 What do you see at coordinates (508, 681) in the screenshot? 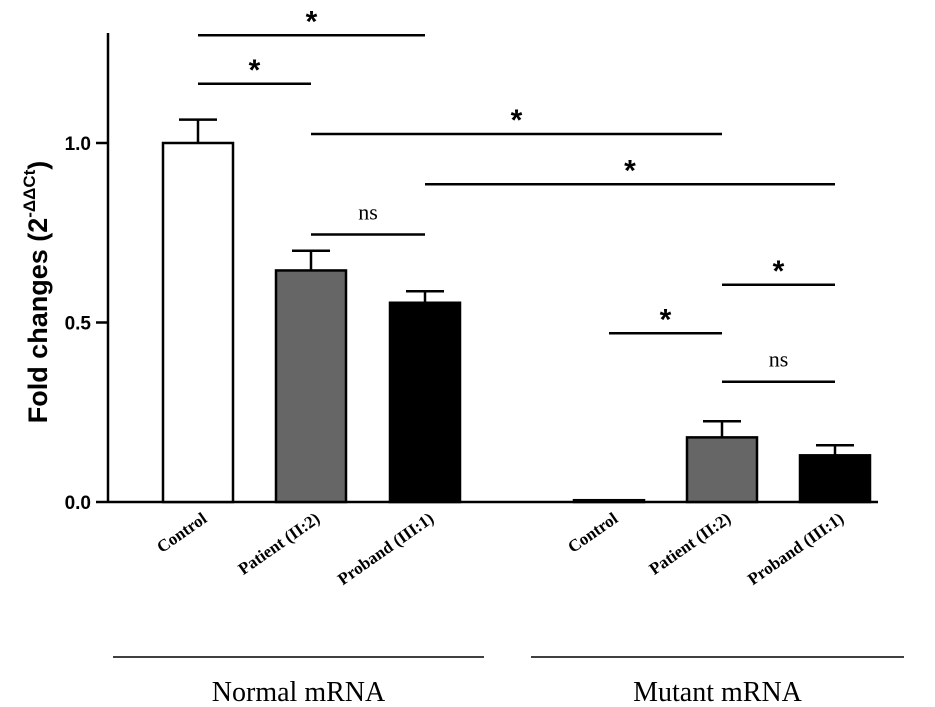
I see `group-labels: Normal mRNA Mutant mRNA` at bounding box center [508, 681].